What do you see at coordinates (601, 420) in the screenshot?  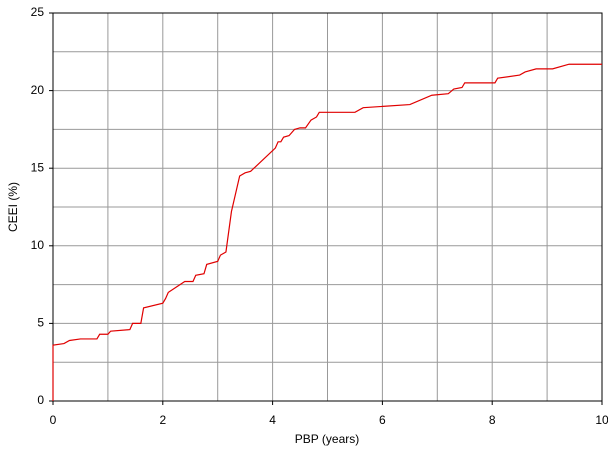 I see `x-tick-label: 10` at bounding box center [601, 420].